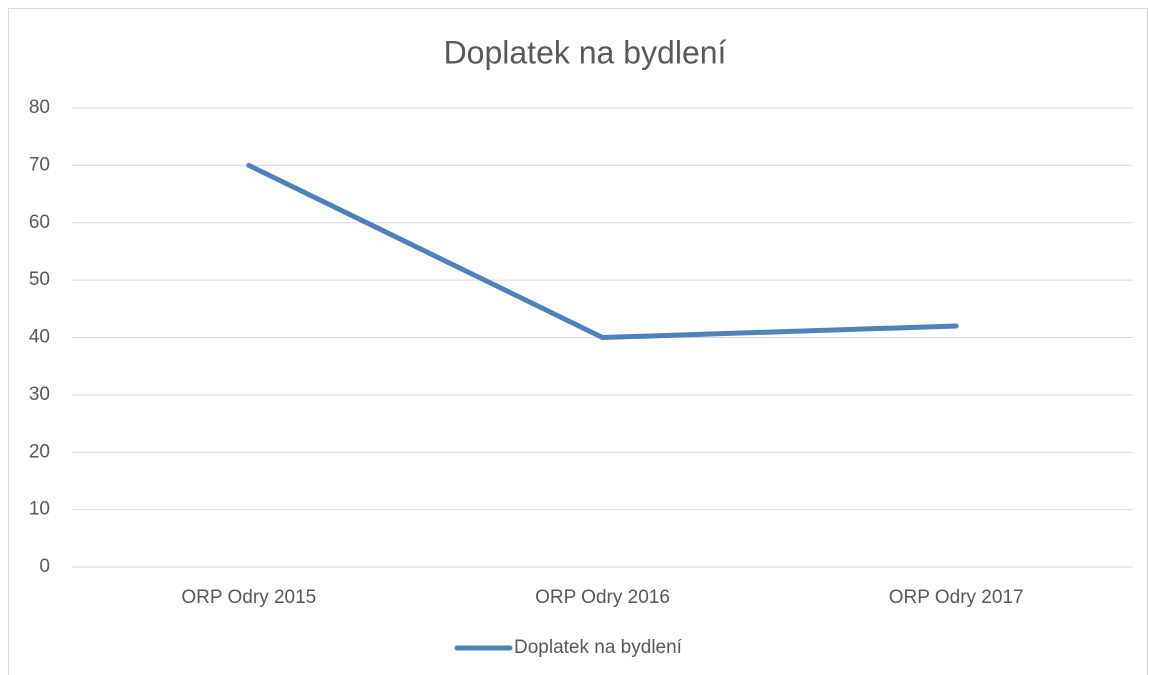 Image resolution: width=1149 pixels, height=675 pixels. Describe the element at coordinates (39, 107) in the screenshot. I see `y-tick-label: 80` at that location.